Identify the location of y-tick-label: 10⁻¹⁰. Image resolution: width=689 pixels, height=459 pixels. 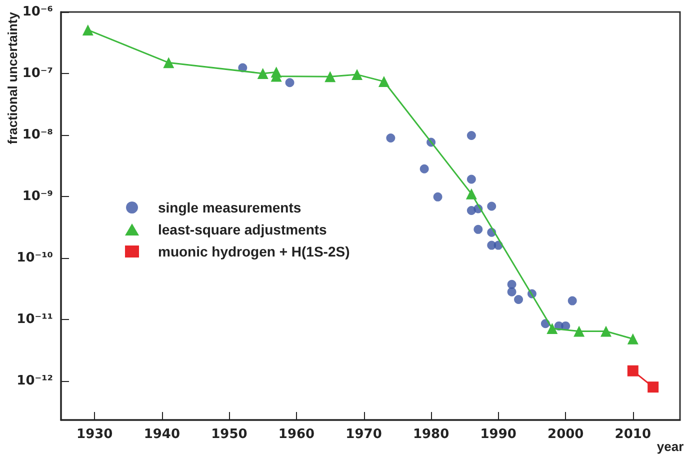
(35, 258).